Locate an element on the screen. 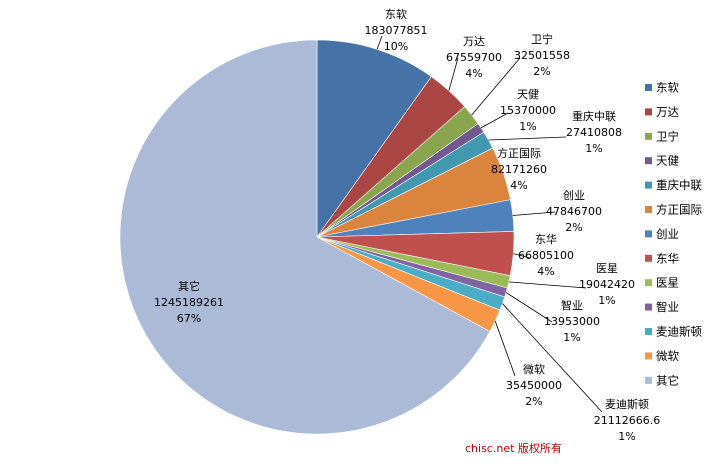 This screenshot has width=721, height=464. data-label-value-10: 21112666.6 is located at coordinates (627, 420).